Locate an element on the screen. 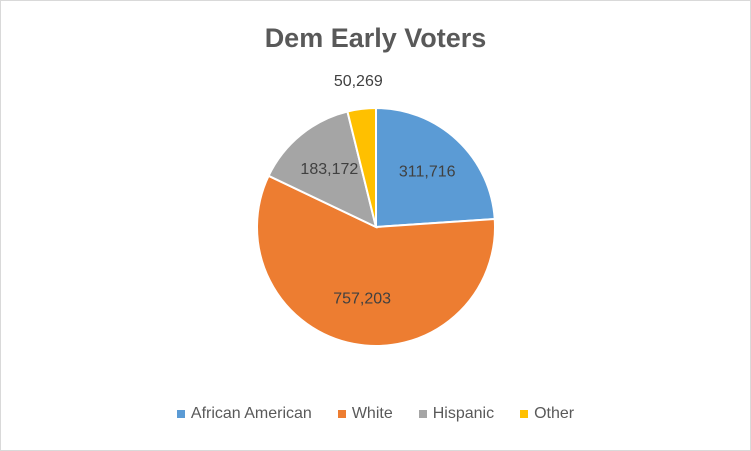 This screenshot has height=451, width=751. pie-slice-hispanic is located at coordinates (322, 169).